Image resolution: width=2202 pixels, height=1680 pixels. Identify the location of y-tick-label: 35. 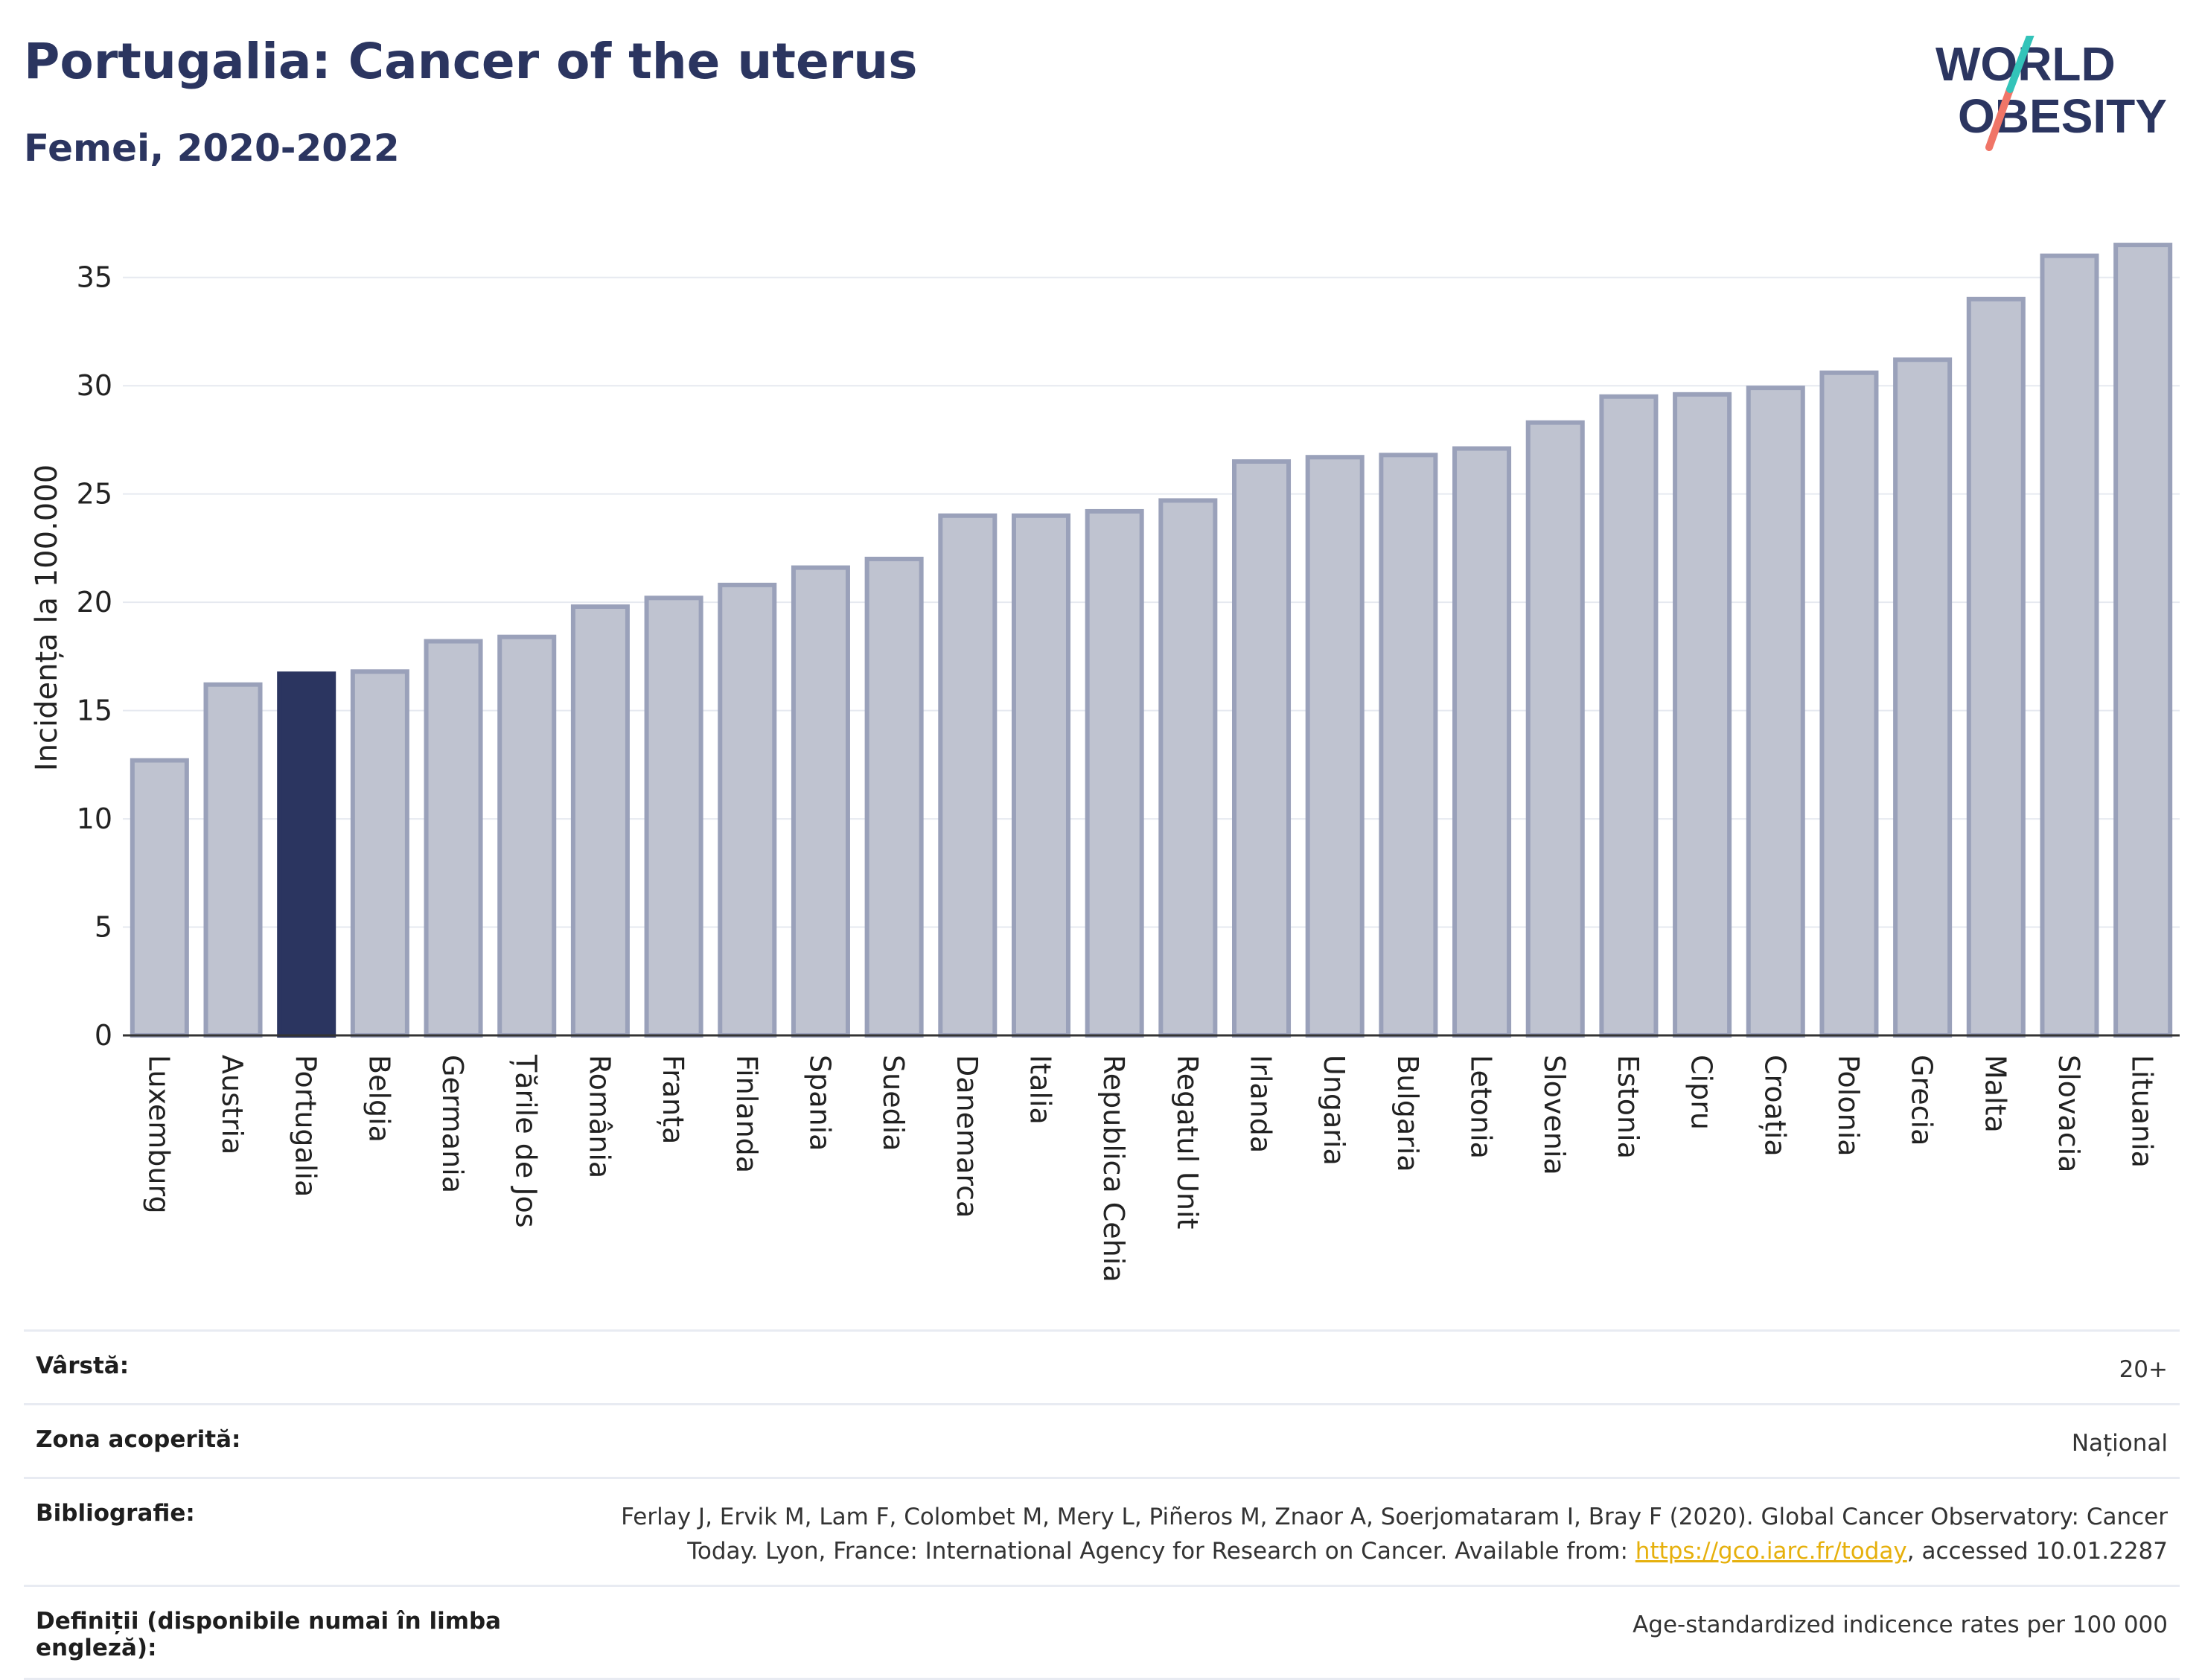
(94, 277).